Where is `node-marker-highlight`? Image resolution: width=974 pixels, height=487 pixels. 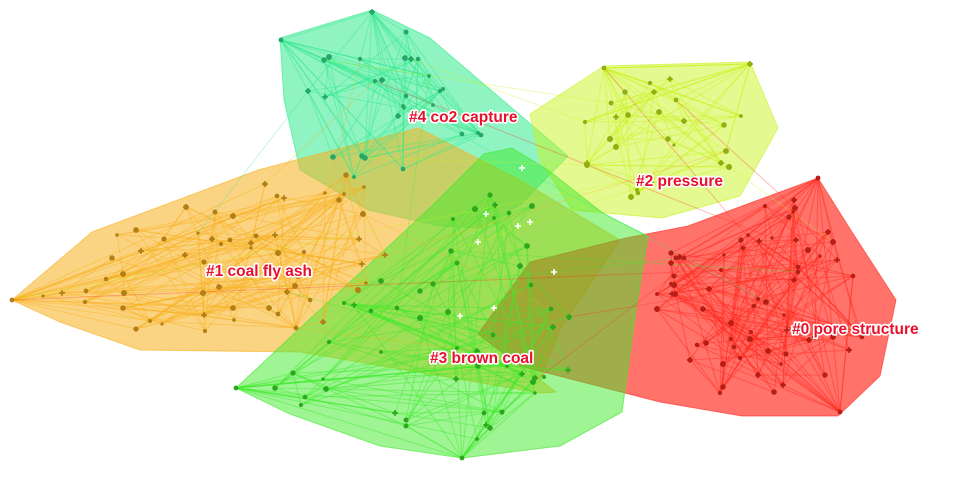 node-marker-highlight is located at coordinates (554, 272).